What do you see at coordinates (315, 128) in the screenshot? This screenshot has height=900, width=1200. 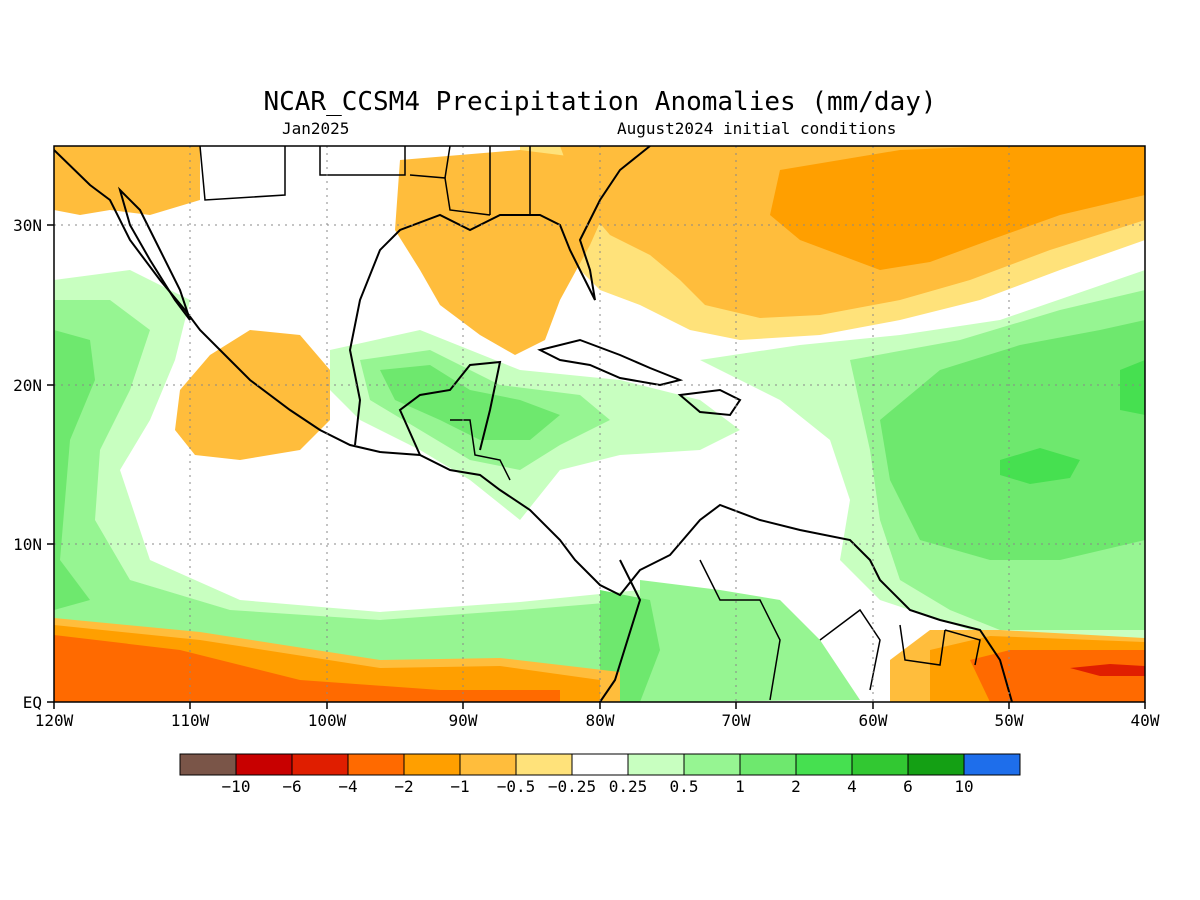 I see `subtitle-valid-month: Jan2025` at bounding box center [315, 128].